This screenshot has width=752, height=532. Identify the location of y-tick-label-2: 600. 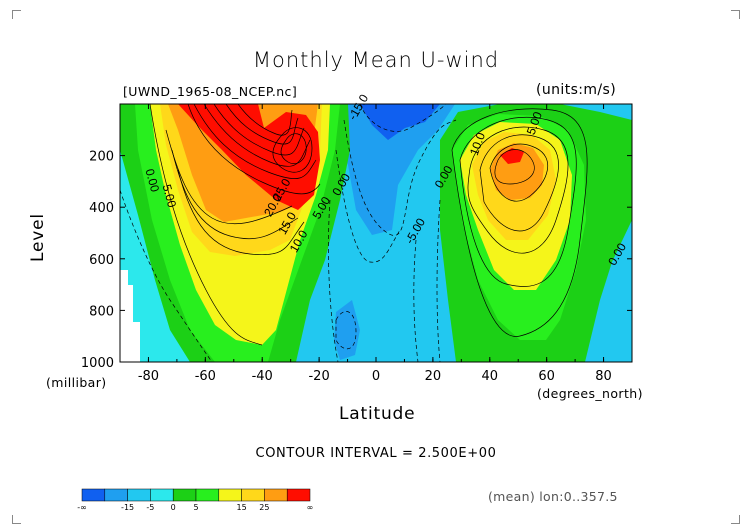
(101, 260).